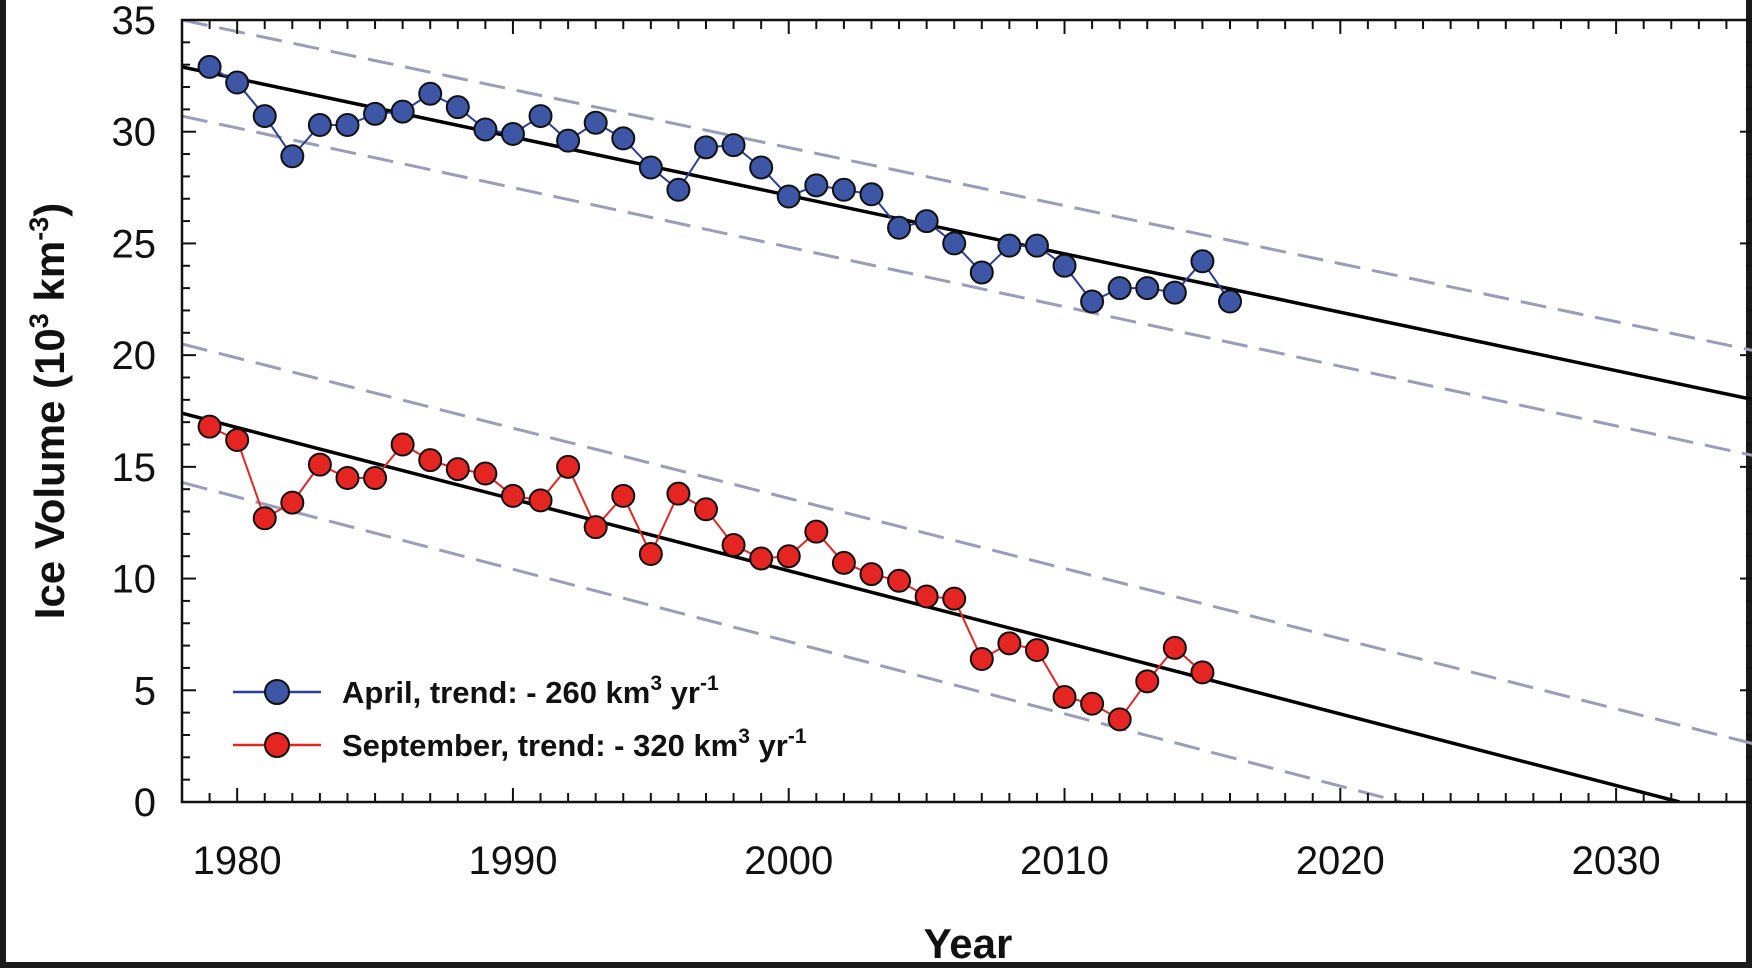 Image resolution: width=1752 pixels, height=968 pixels. Describe the element at coordinates (769, 745) in the screenshot. I see `legend-september-unit: yr` at that location.